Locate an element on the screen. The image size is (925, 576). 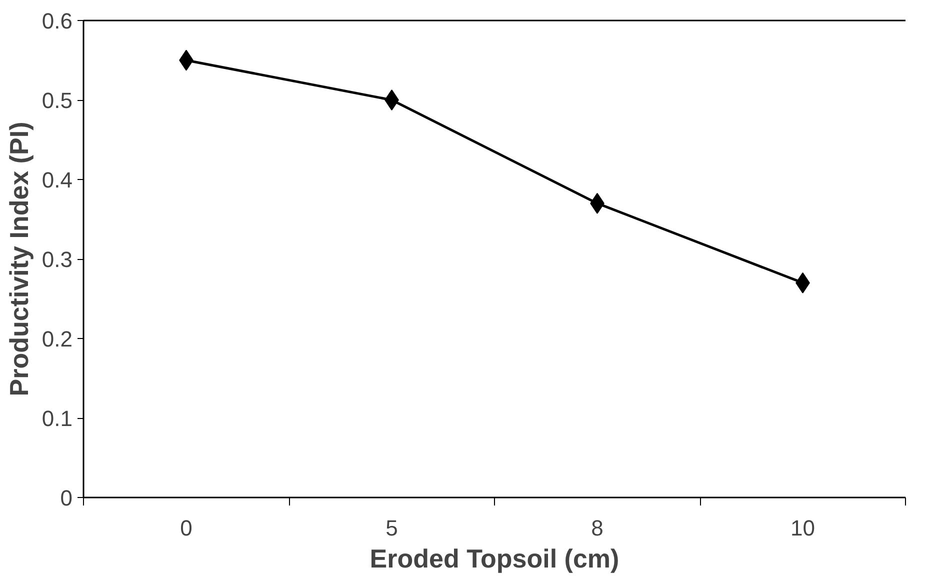
x-tick-label: 10 is located at coordinates (802, 528).